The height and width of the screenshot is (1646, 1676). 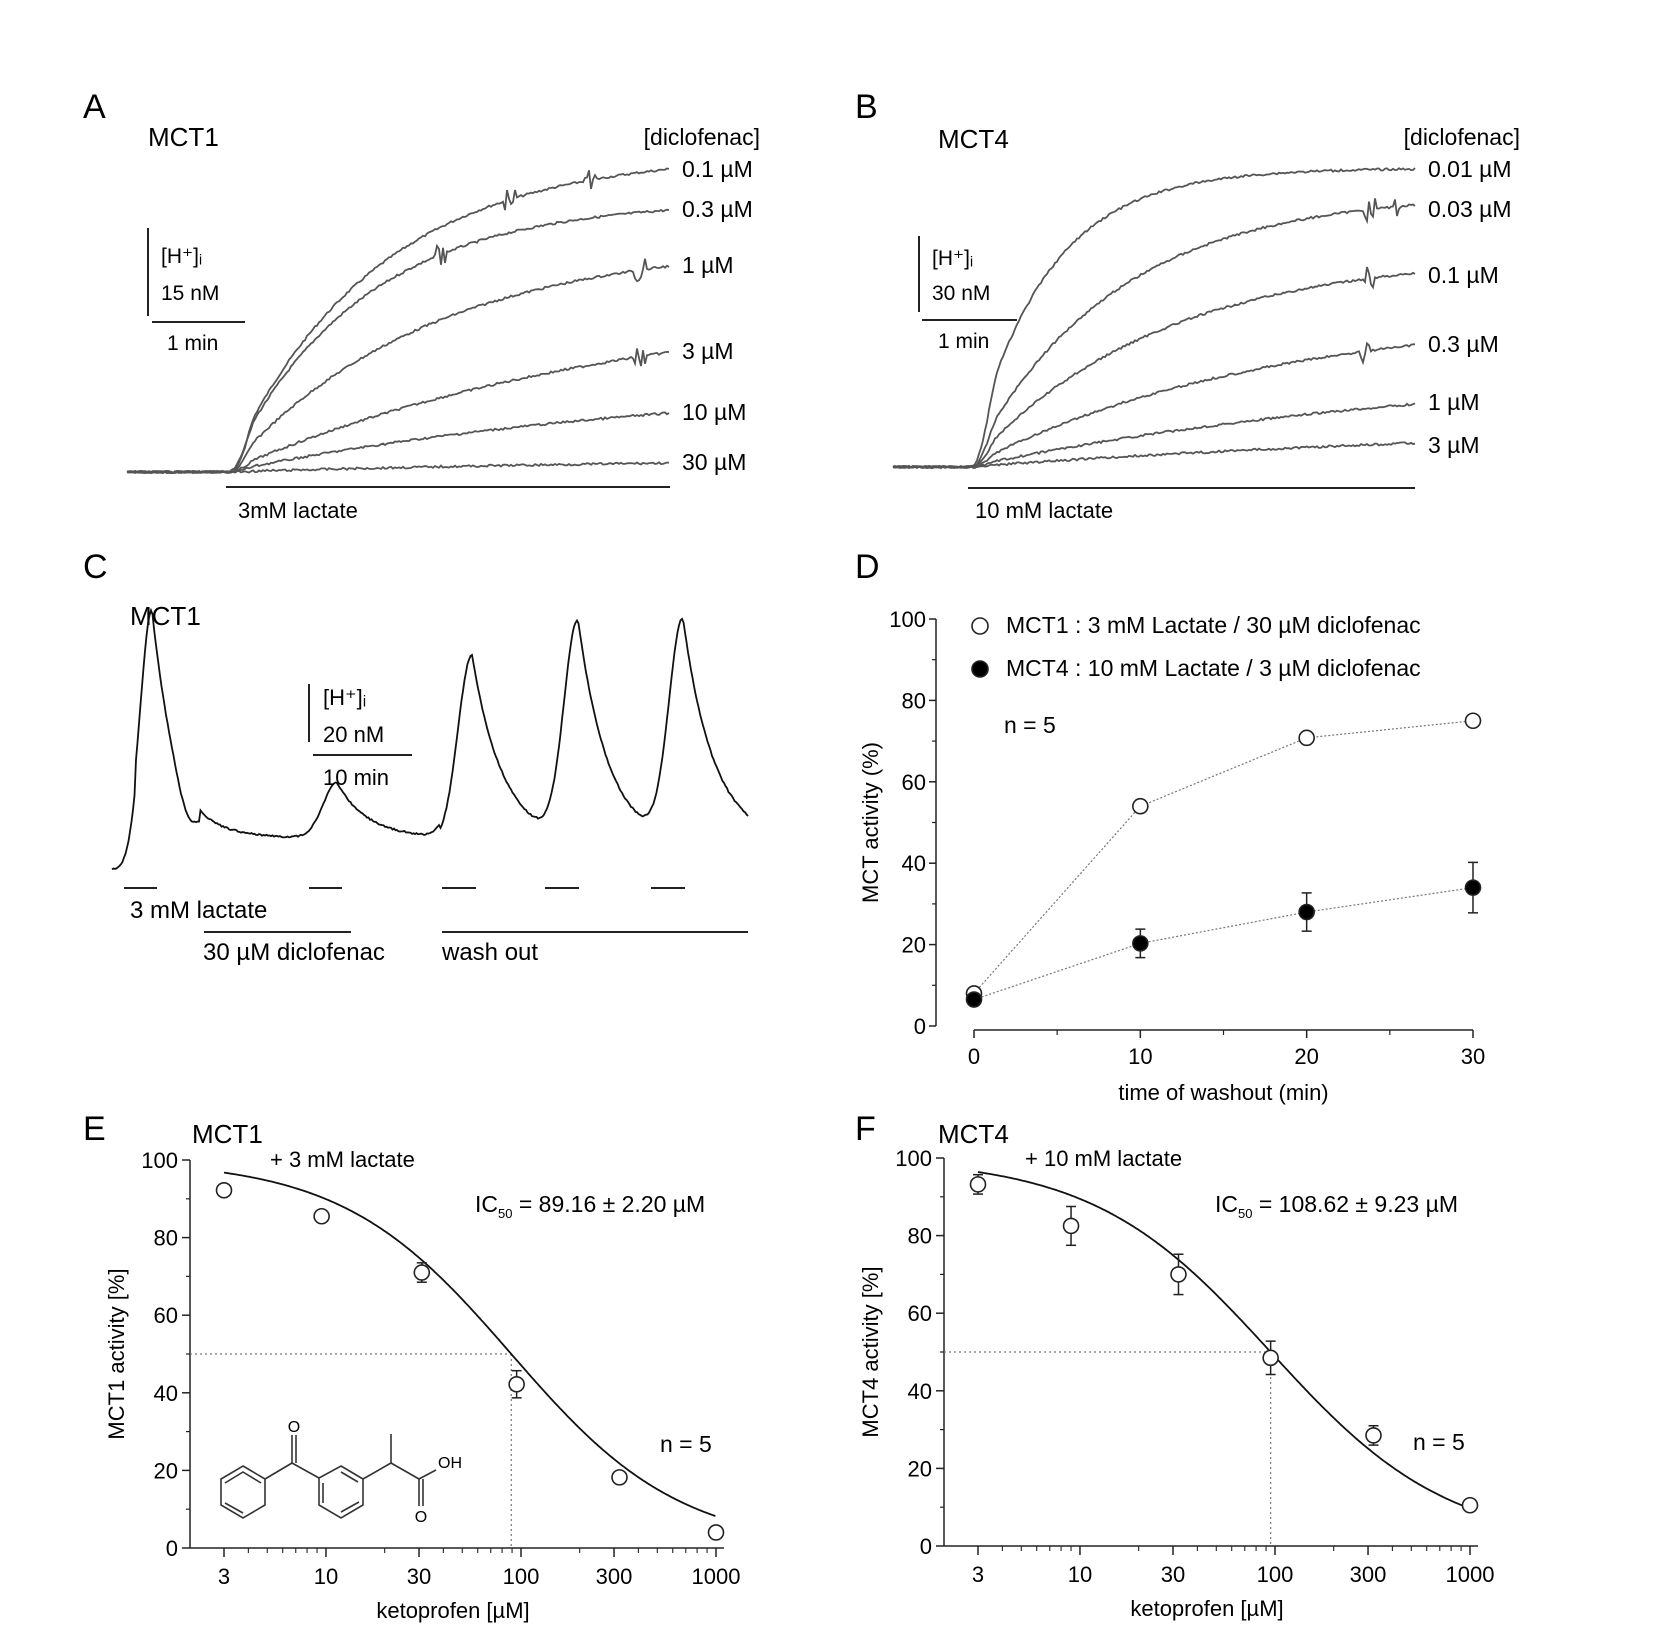 I want to click on panel-letter-b: B, so click(x=866, y=107).